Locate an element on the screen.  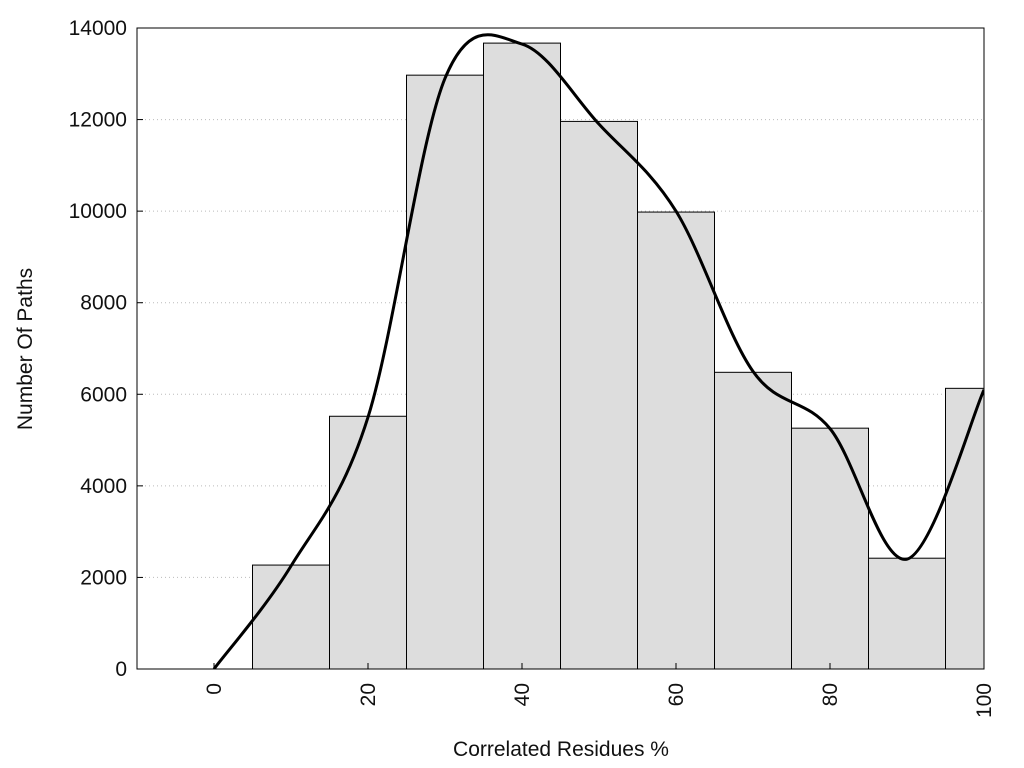
y-tick-label: 14000 is located at coordinates (98, 28).